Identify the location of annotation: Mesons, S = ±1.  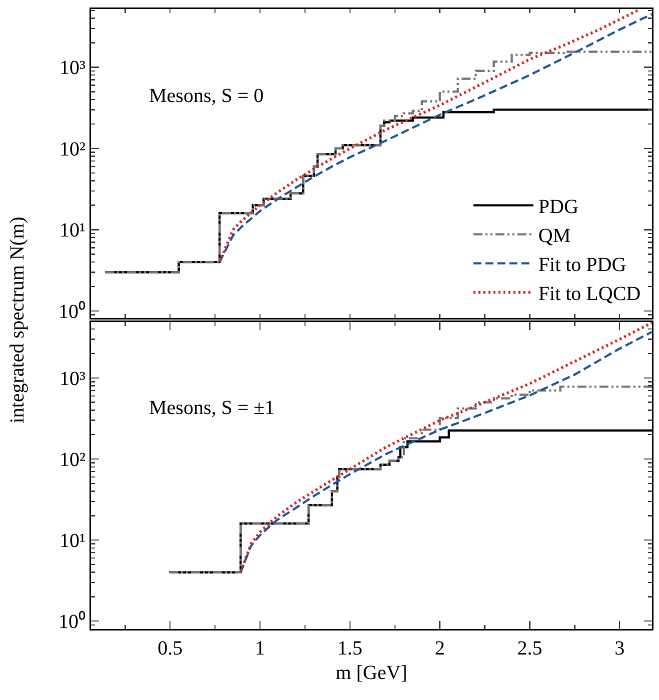
(212, 408).